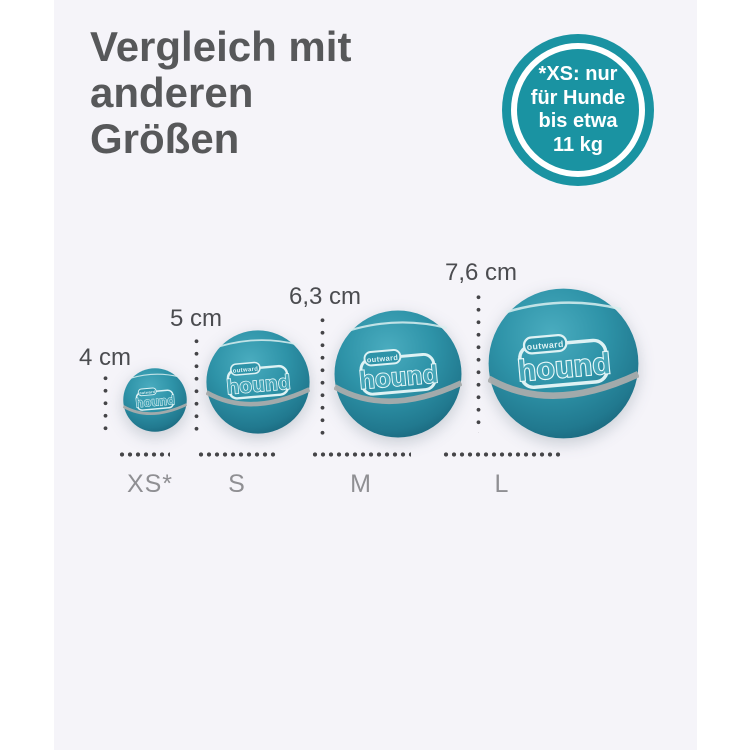 The image size is (750, 750). I want to click on tennis-ball-m: outward hound, so click(398, 374).